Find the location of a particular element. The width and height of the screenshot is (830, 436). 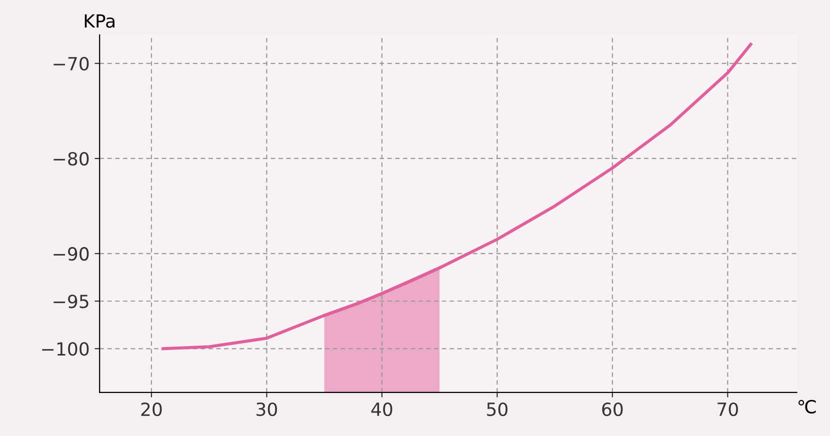

y-tick-label: −70 is located at coordinates (71, 63).